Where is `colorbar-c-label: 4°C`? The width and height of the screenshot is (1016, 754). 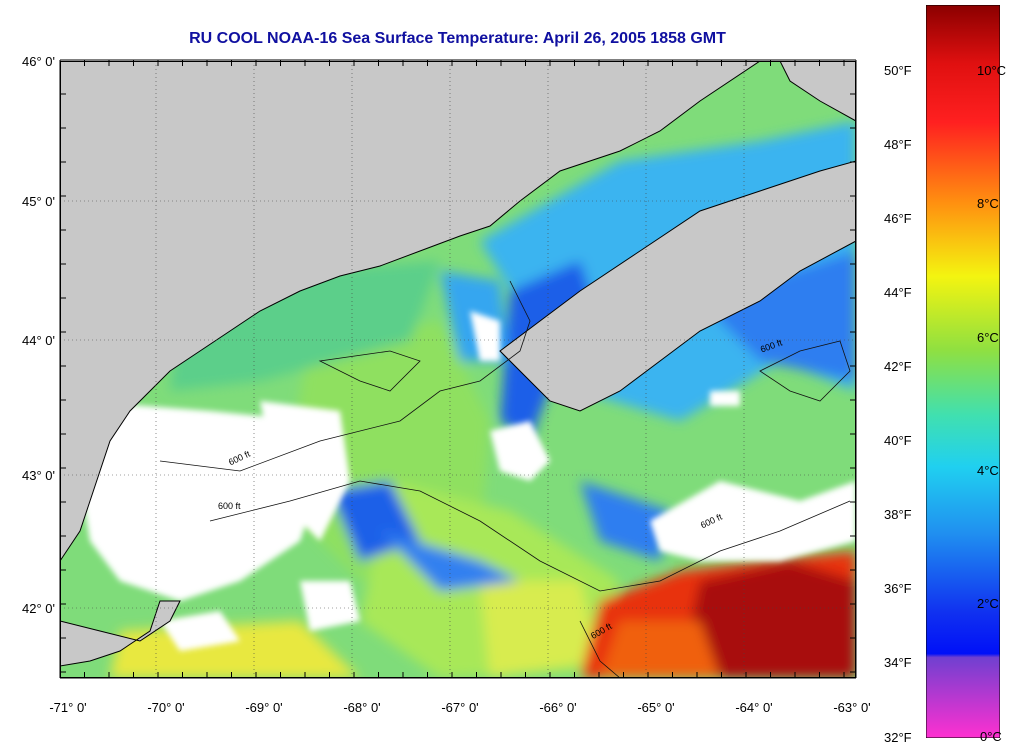 colorbar-c-label: 4°C is located at coordinates (988, 470).